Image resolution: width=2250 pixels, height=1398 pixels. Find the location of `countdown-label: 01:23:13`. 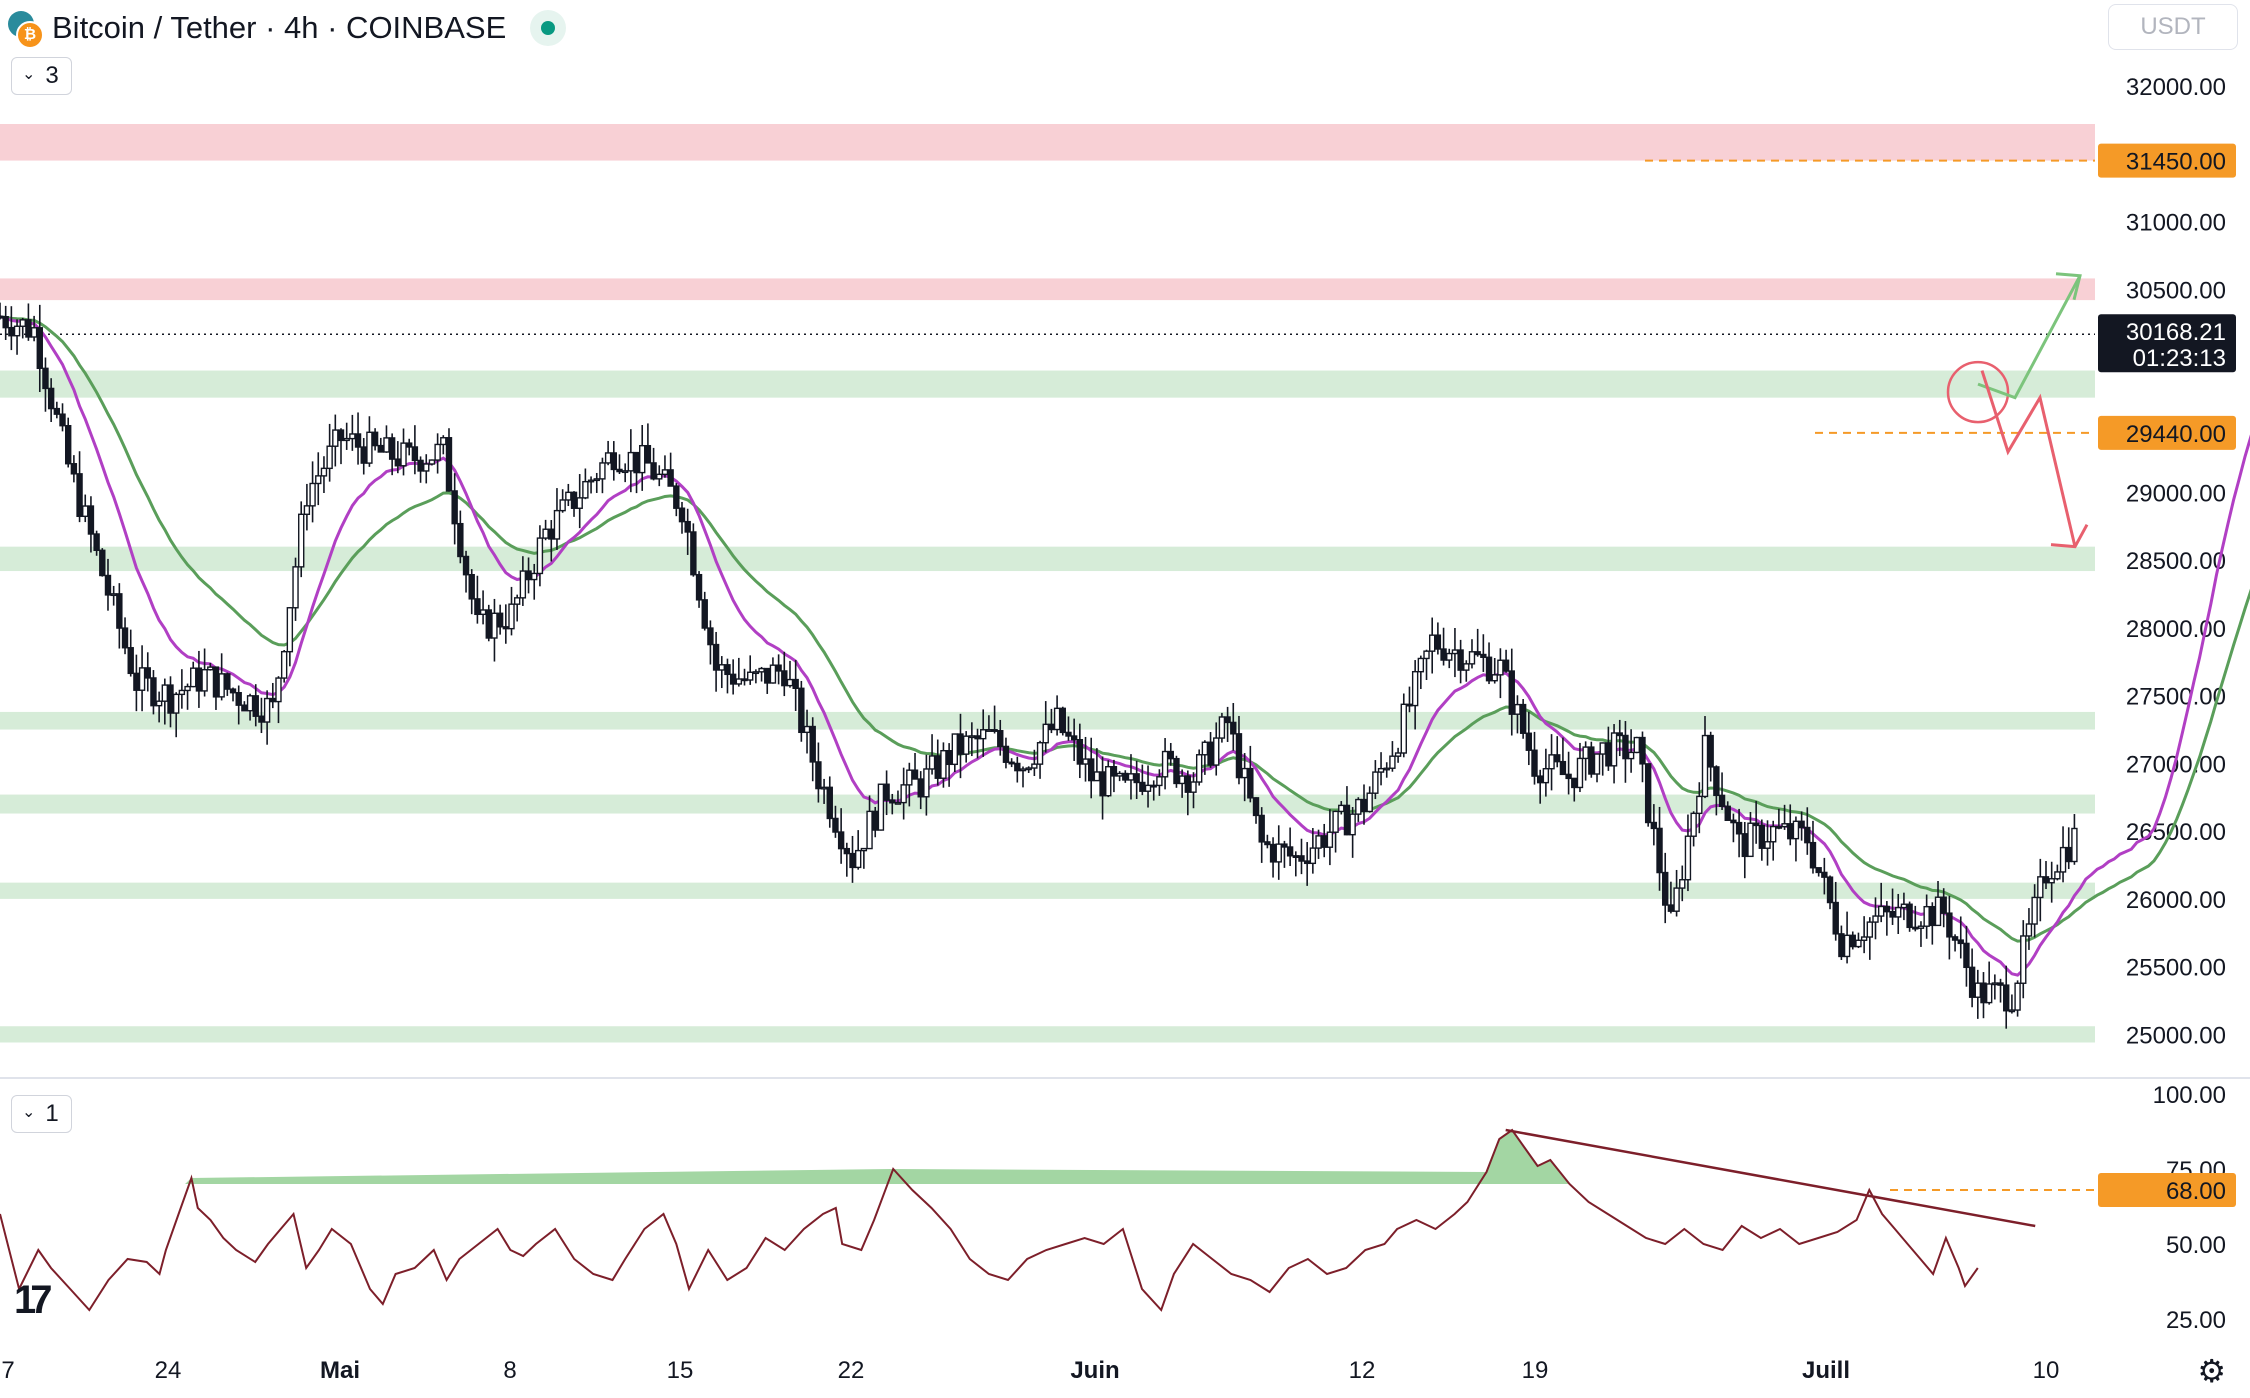

countdown-label: 01:23:13 is located at coordinates (2179, 358).